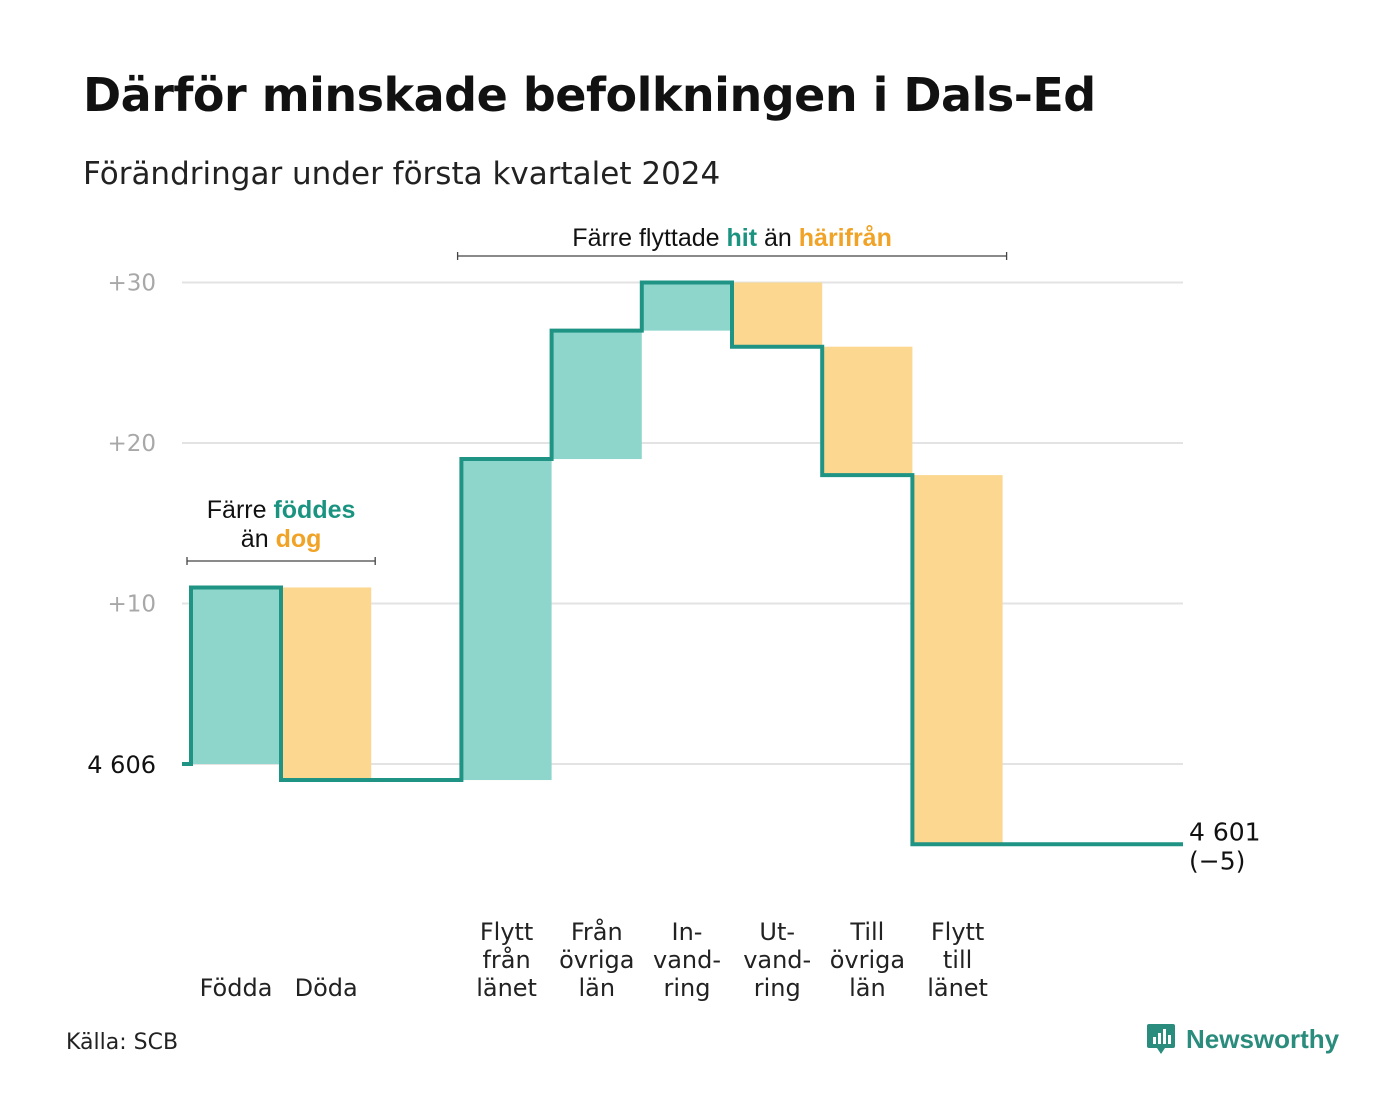 This screenshot has height=1120, width=1400. What do you see at coordinates (866, 932) in the screenshot?
I see `category-label: Till` at bounding box center [866, 932].